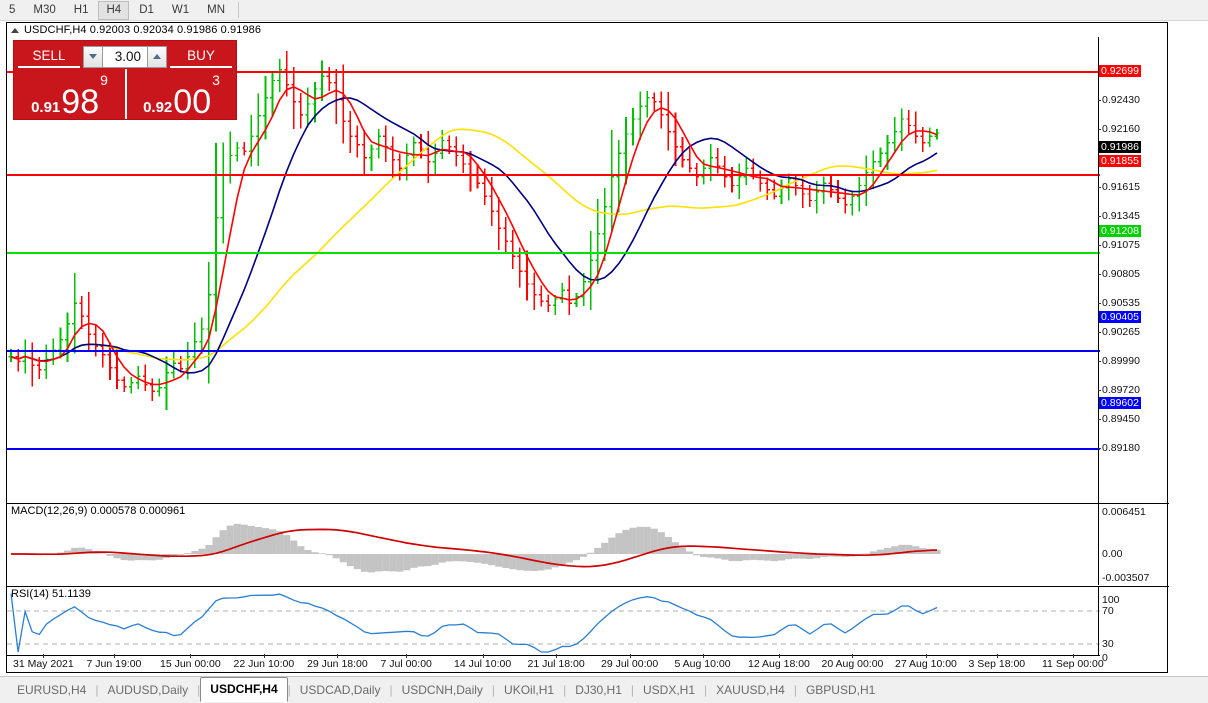  I want to click on tab-xauusd-h4: XAUUSD,H4, so click(750, 690).